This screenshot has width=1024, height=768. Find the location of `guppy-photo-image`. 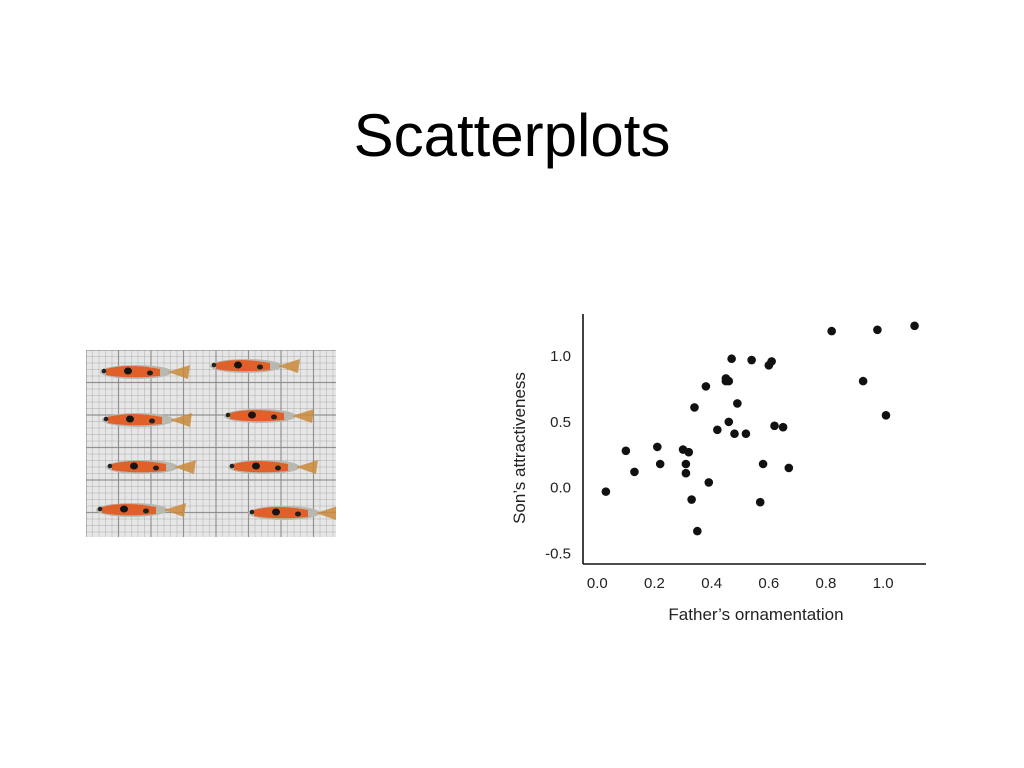

guppy-photo-image is located at coordinates (211, 443).